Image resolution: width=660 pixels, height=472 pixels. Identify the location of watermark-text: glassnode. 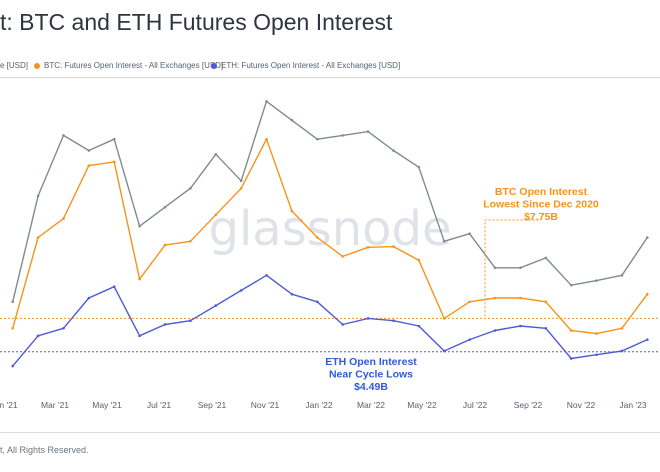
(329, 229).